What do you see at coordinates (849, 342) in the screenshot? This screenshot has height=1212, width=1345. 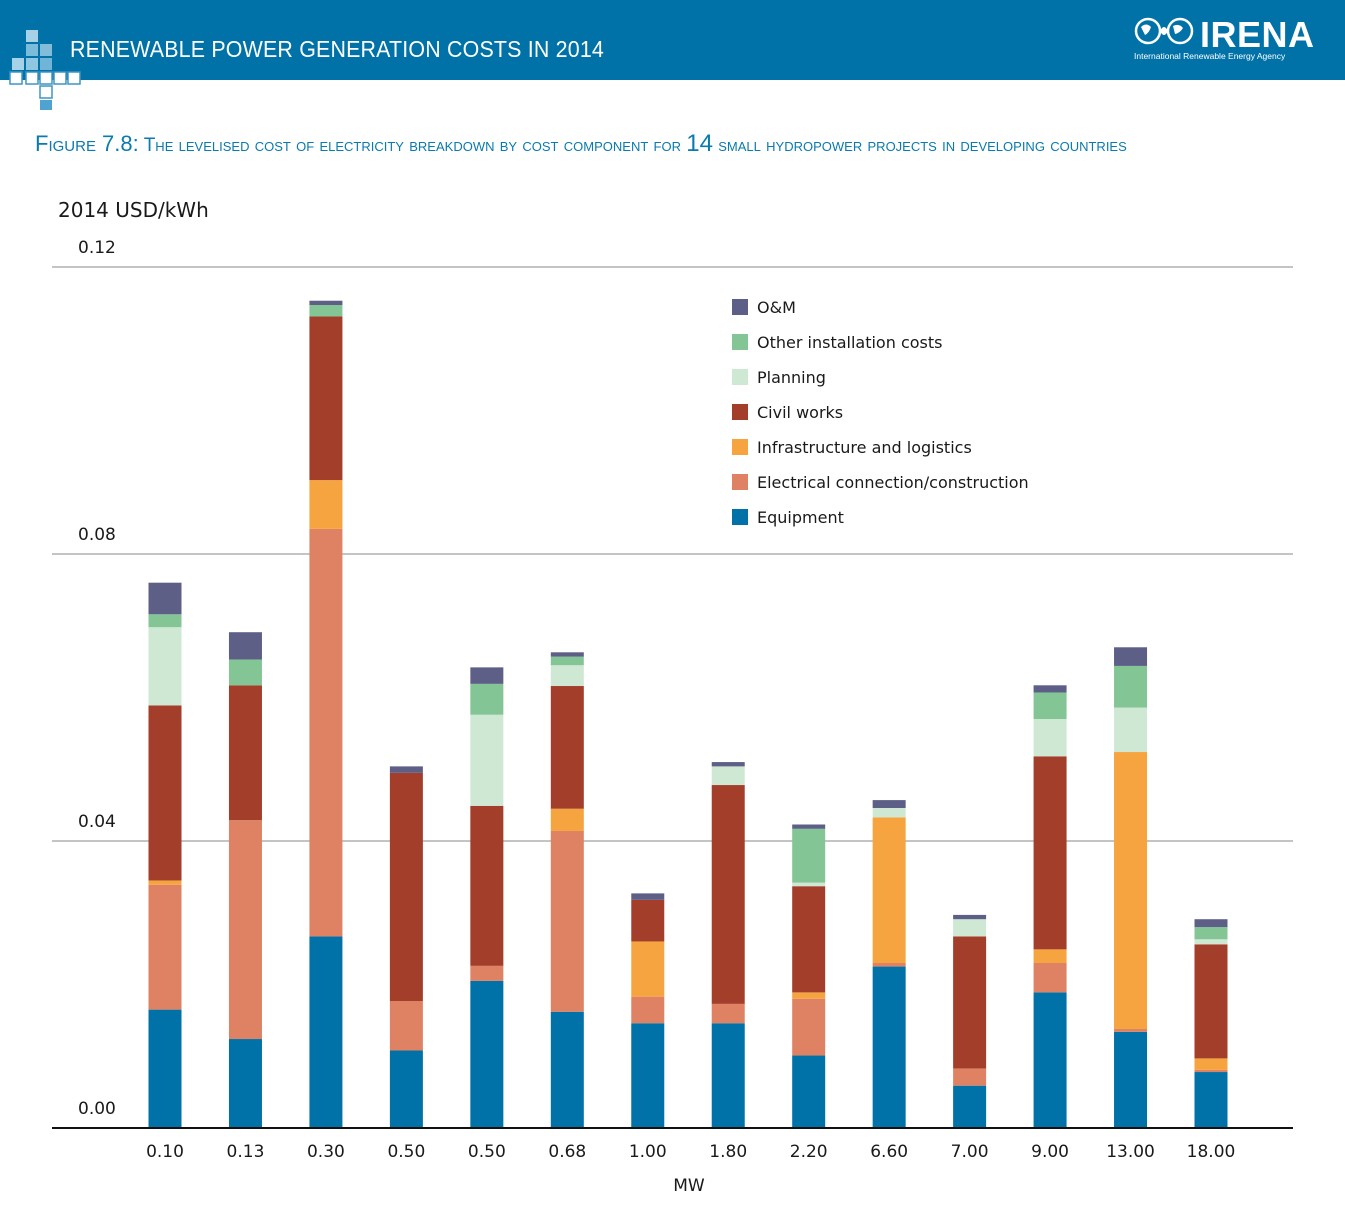 I see `legend-label: Other installation costs` at bounding box center [849, 342].